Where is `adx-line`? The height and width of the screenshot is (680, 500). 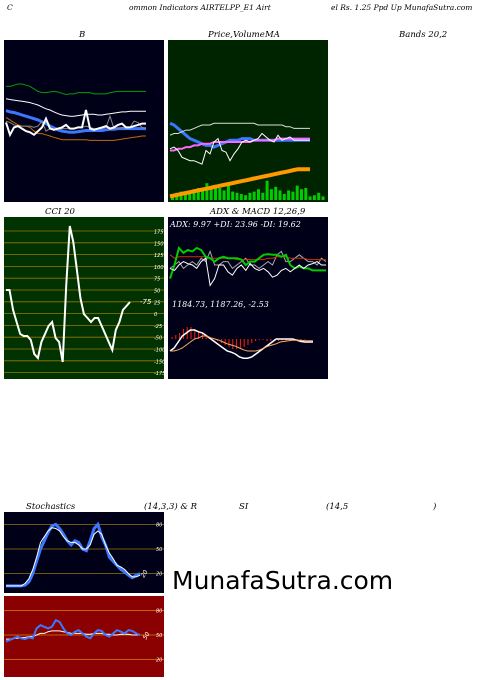 adx-line is located at coordinates (248, 259).